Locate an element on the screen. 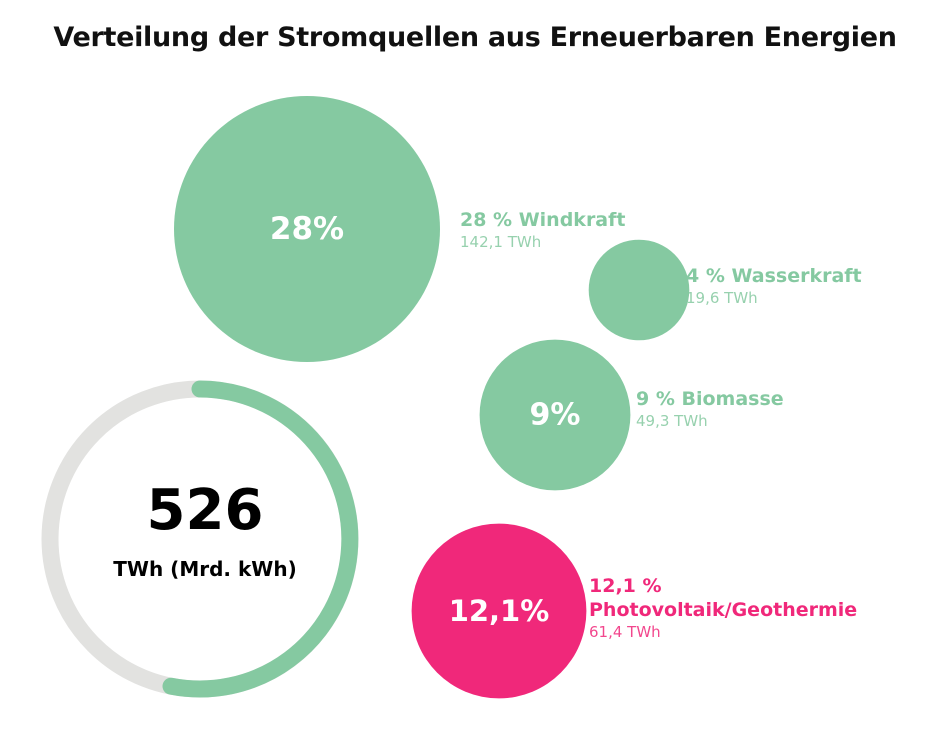  bubble-windkraft-percent: 28% is located at coordinates (307, 229).